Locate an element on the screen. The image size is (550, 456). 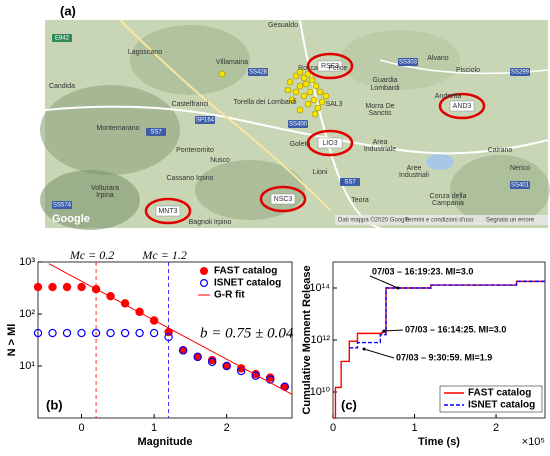
station-label: MNT3 is located at coordinates (167, 211).